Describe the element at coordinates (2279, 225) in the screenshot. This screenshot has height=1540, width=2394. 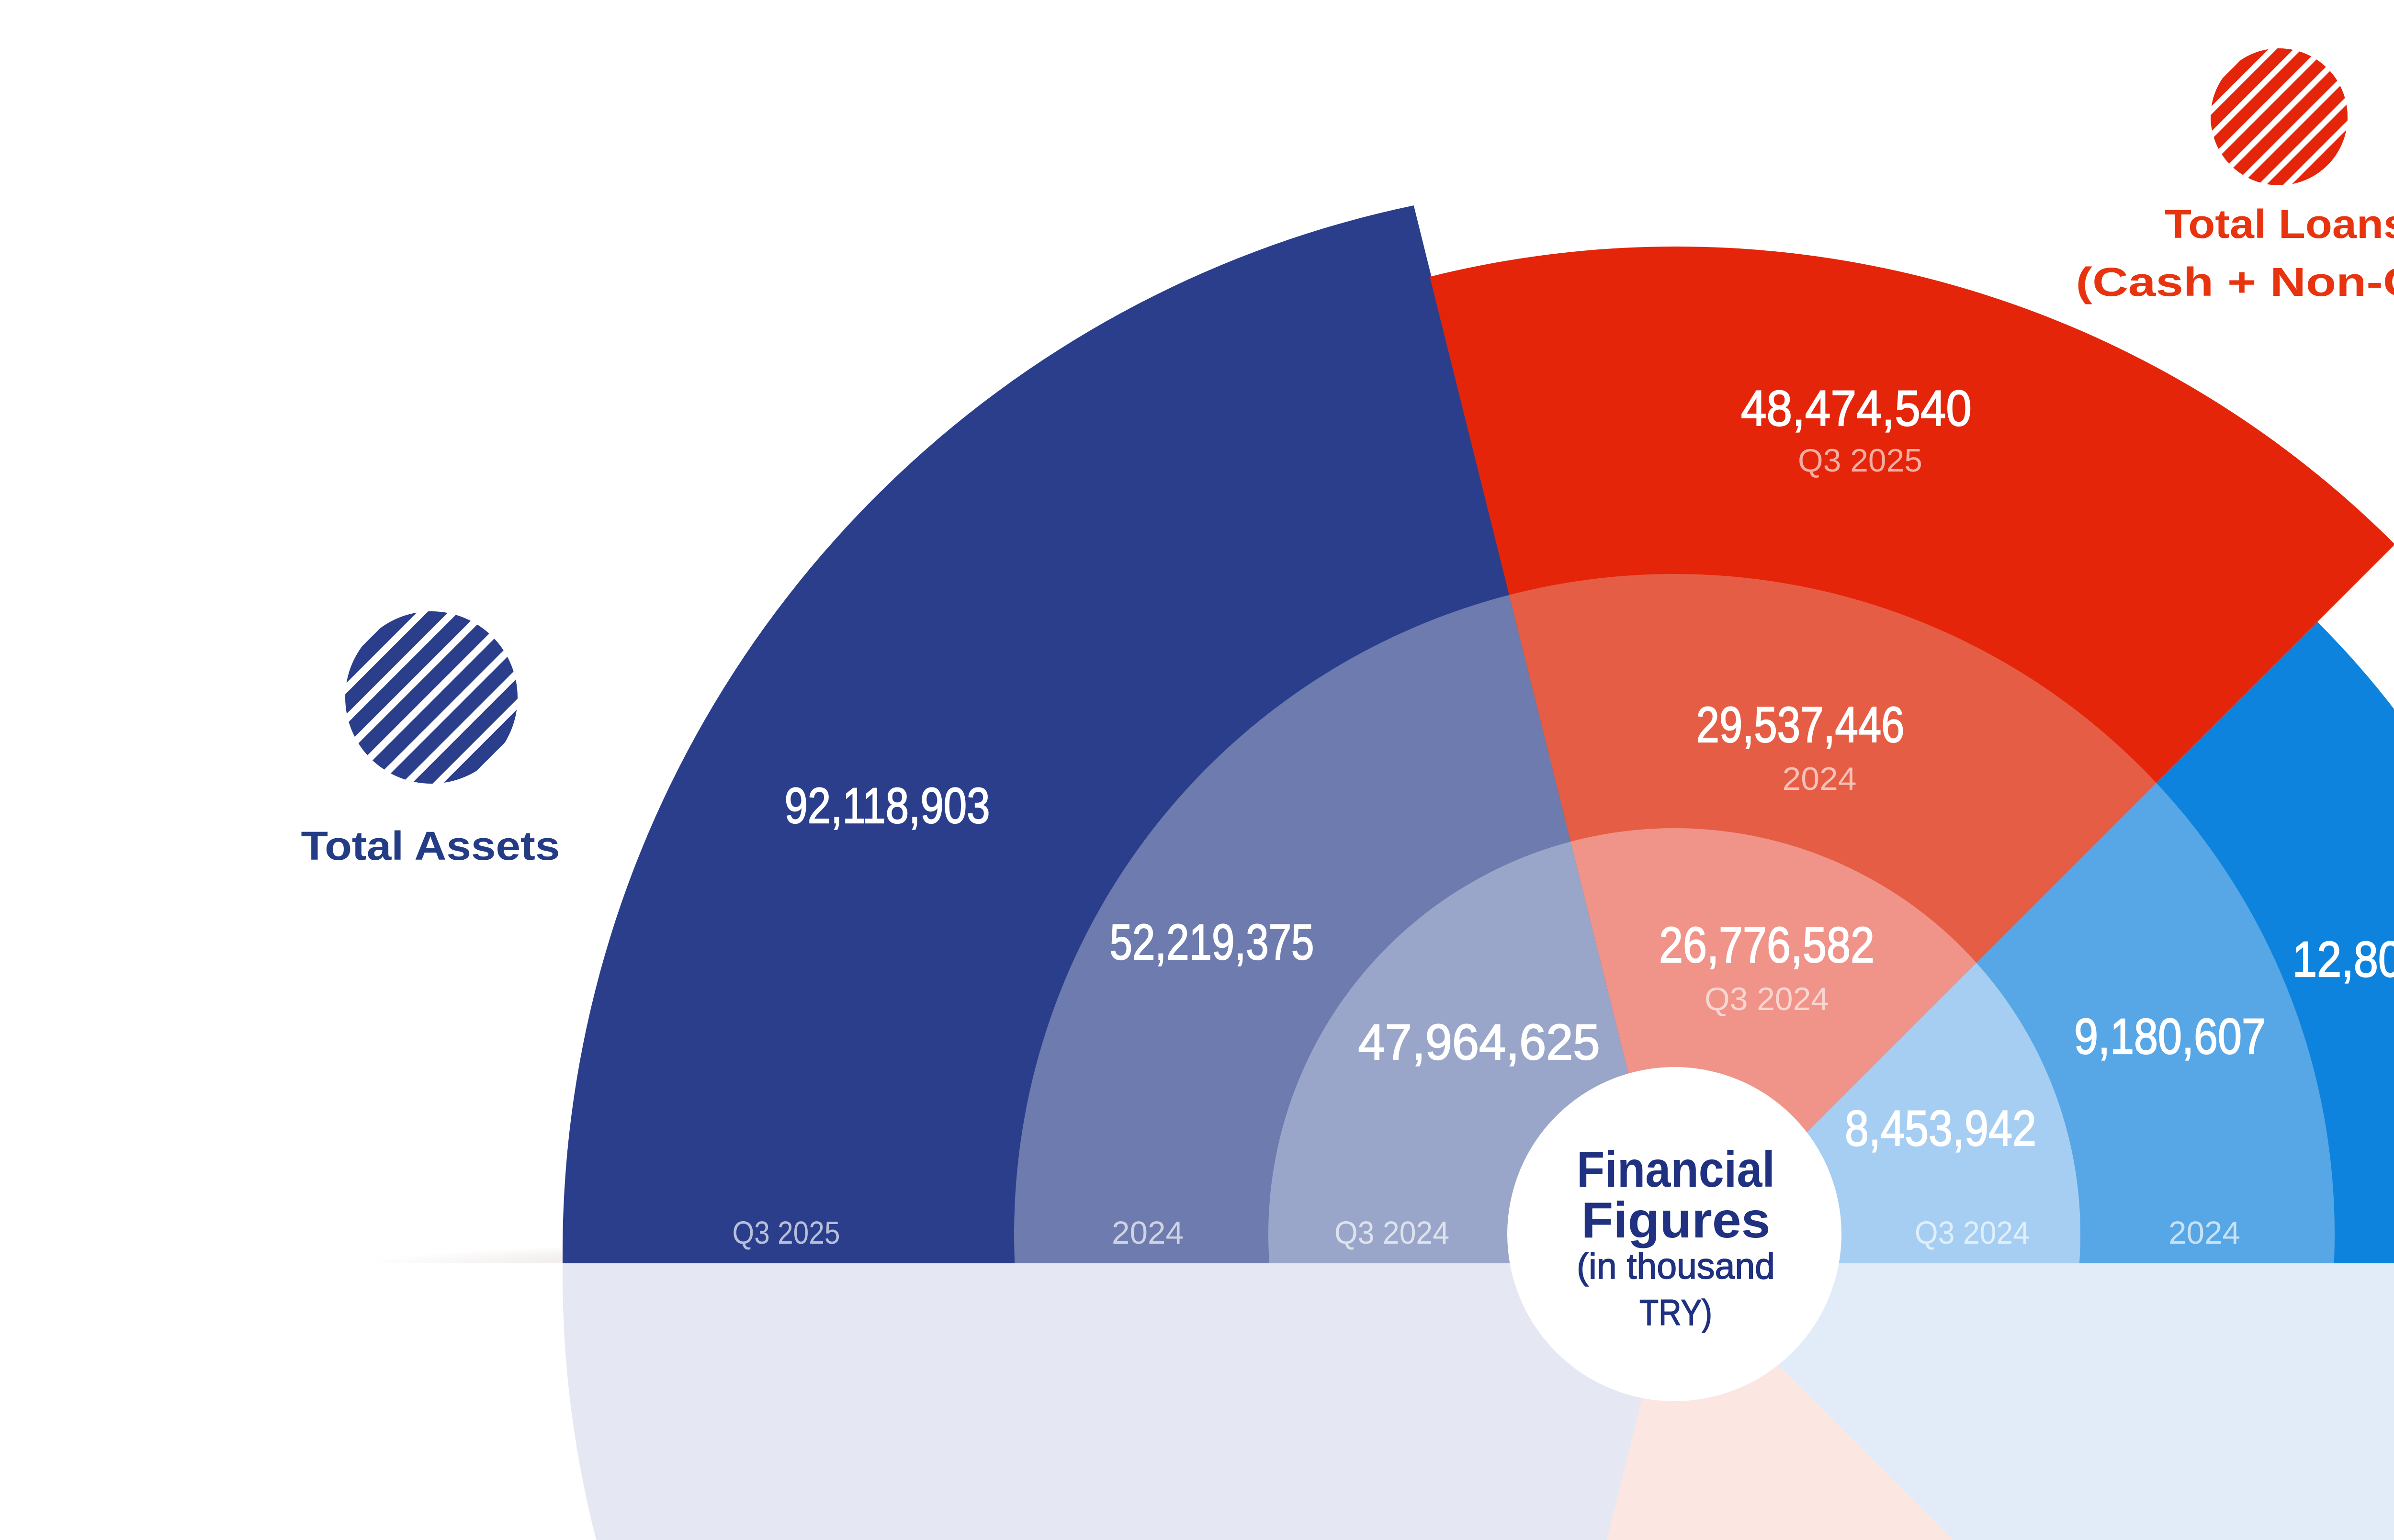
I see `svg-text: Total Loans` at that location.